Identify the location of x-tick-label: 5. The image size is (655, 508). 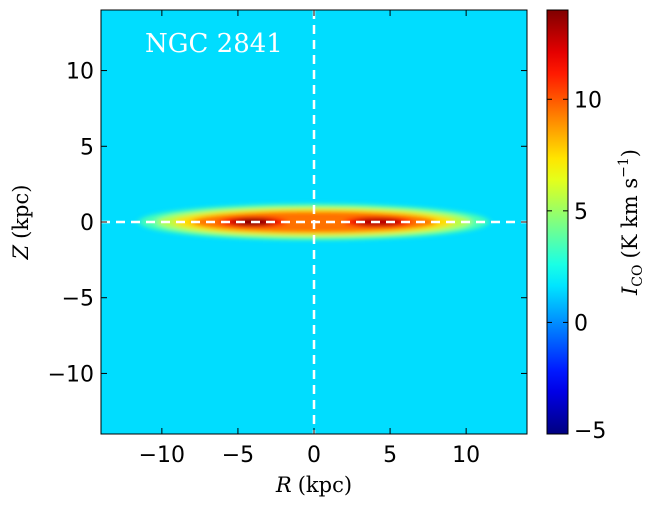
(390, 455).